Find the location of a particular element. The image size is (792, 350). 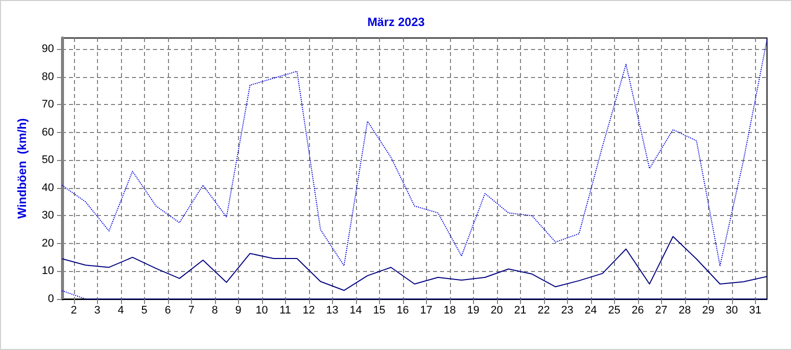

line-series is located at coordinates (415, 263).